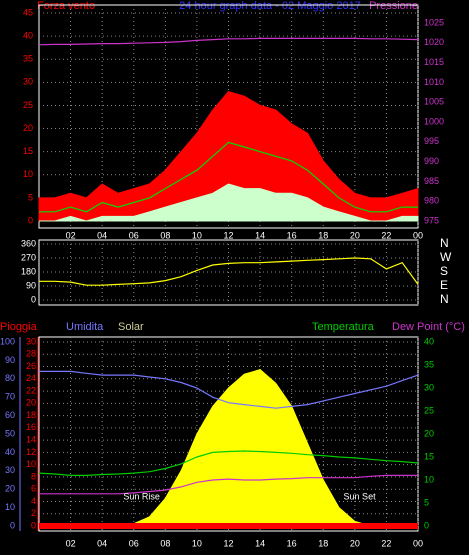 The width and height of the screenshot is (469, 555). What do you see at coordinates (19, 327) in the screenshot?
I see `legend-label: Pioggia` at bounding box center [19, 327].